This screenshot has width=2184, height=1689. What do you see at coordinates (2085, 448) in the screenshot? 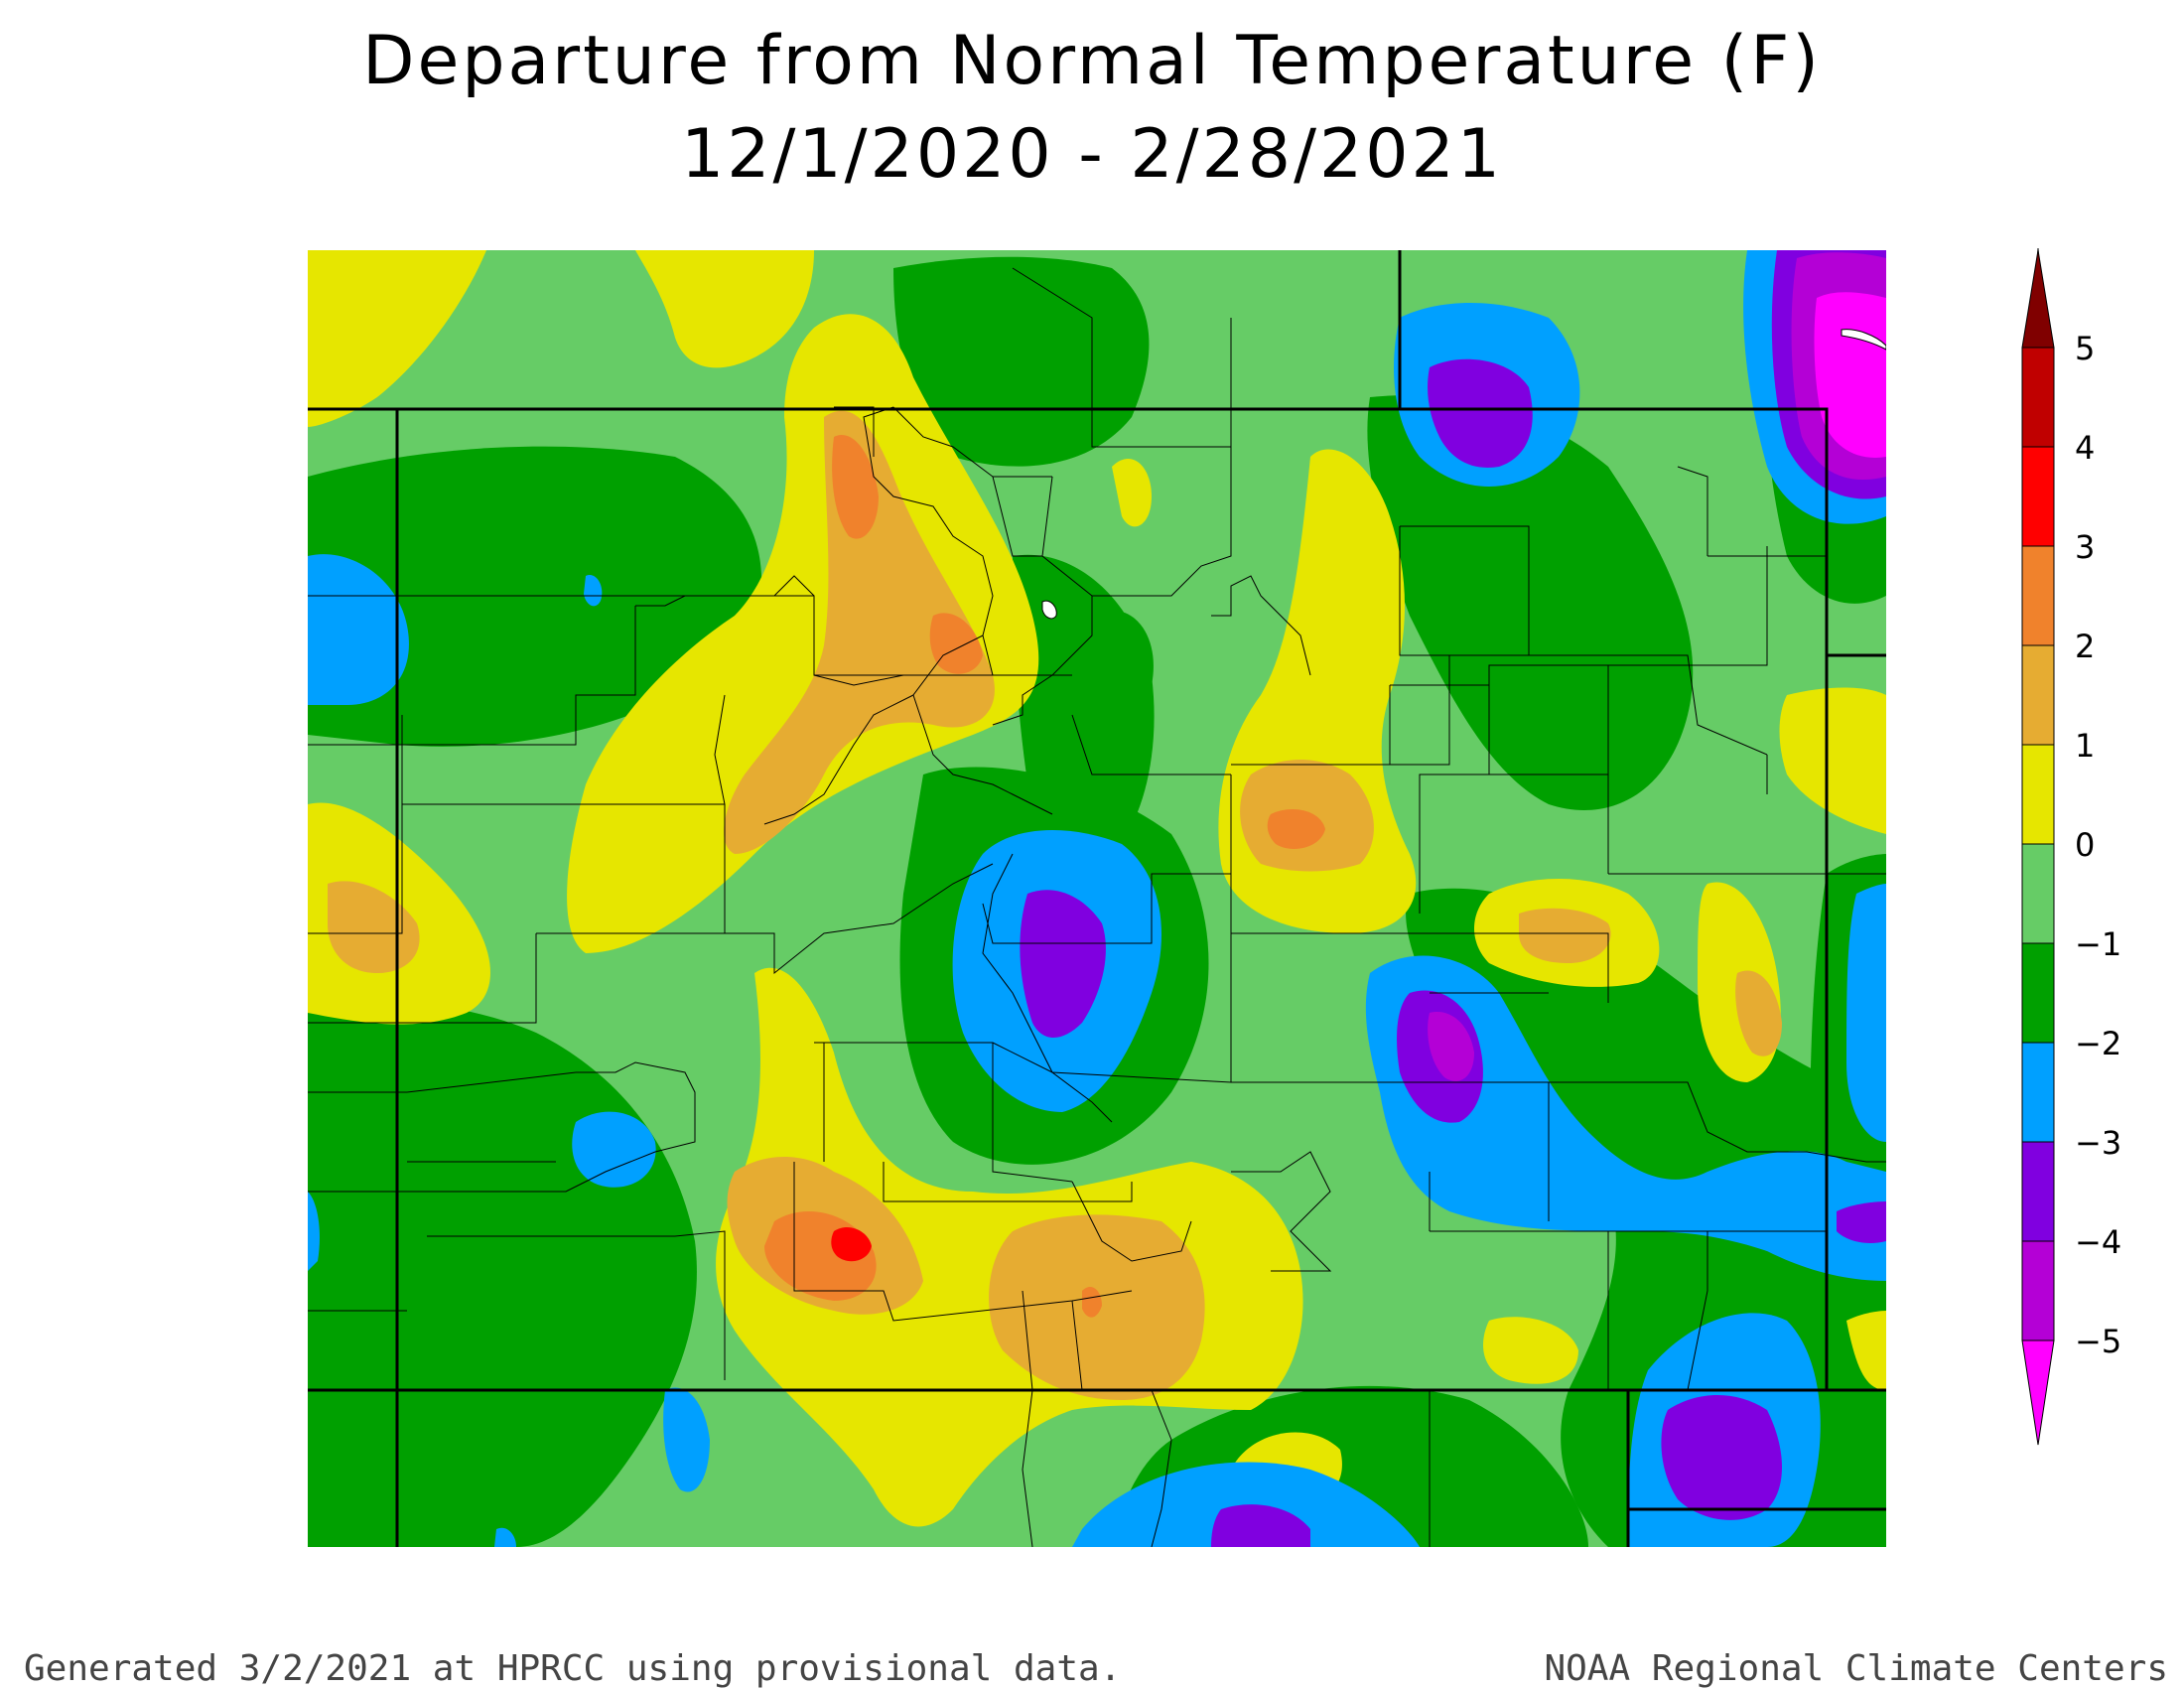
I see `legend-label: 4` at bounding box center [2085, 448].